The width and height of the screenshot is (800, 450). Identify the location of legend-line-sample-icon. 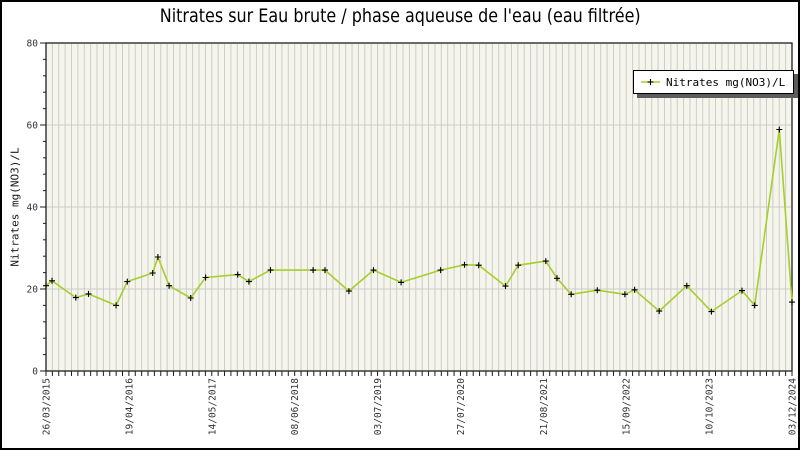
(650, 82).